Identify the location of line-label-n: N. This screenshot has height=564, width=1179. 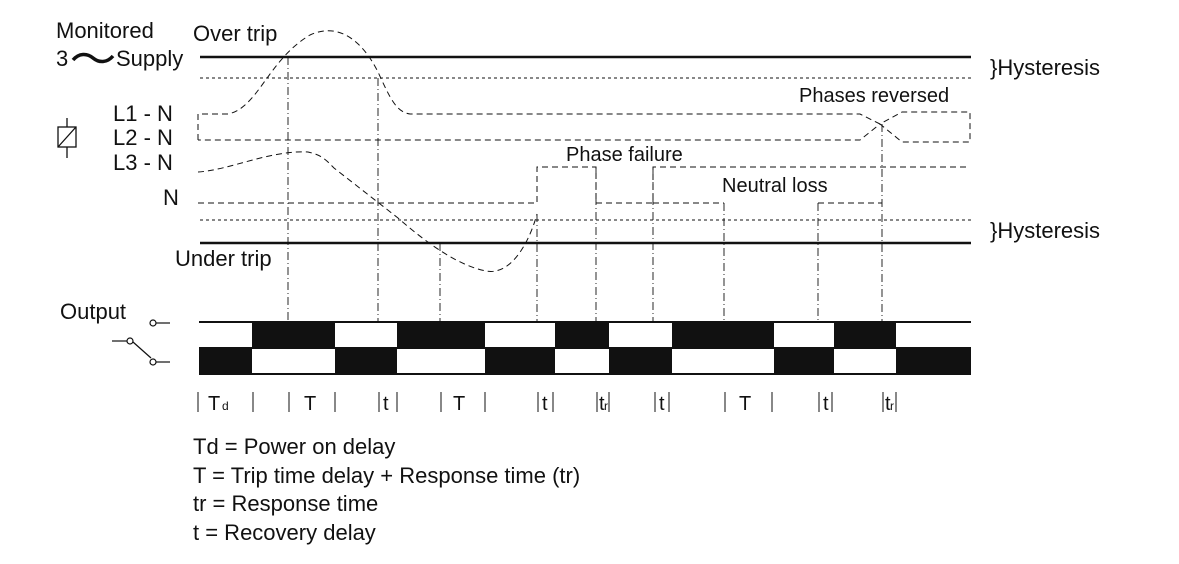
(171, 197).